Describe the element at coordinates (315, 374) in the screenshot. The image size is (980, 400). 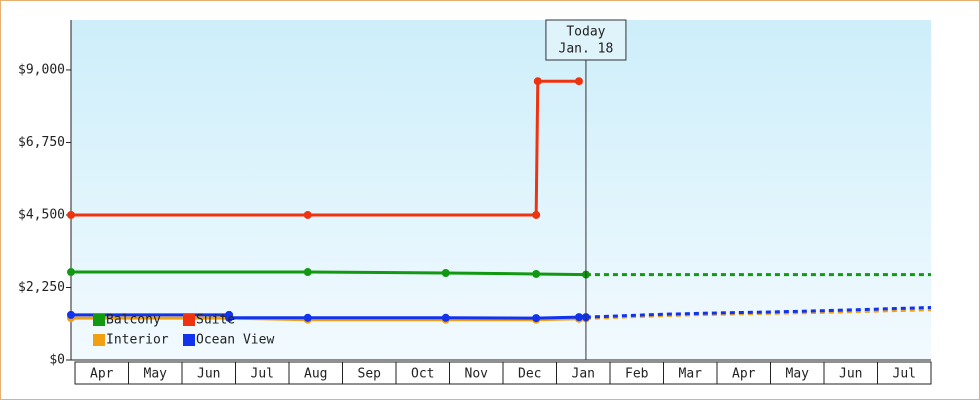
I see `x-tick-label: Aug` at that location.